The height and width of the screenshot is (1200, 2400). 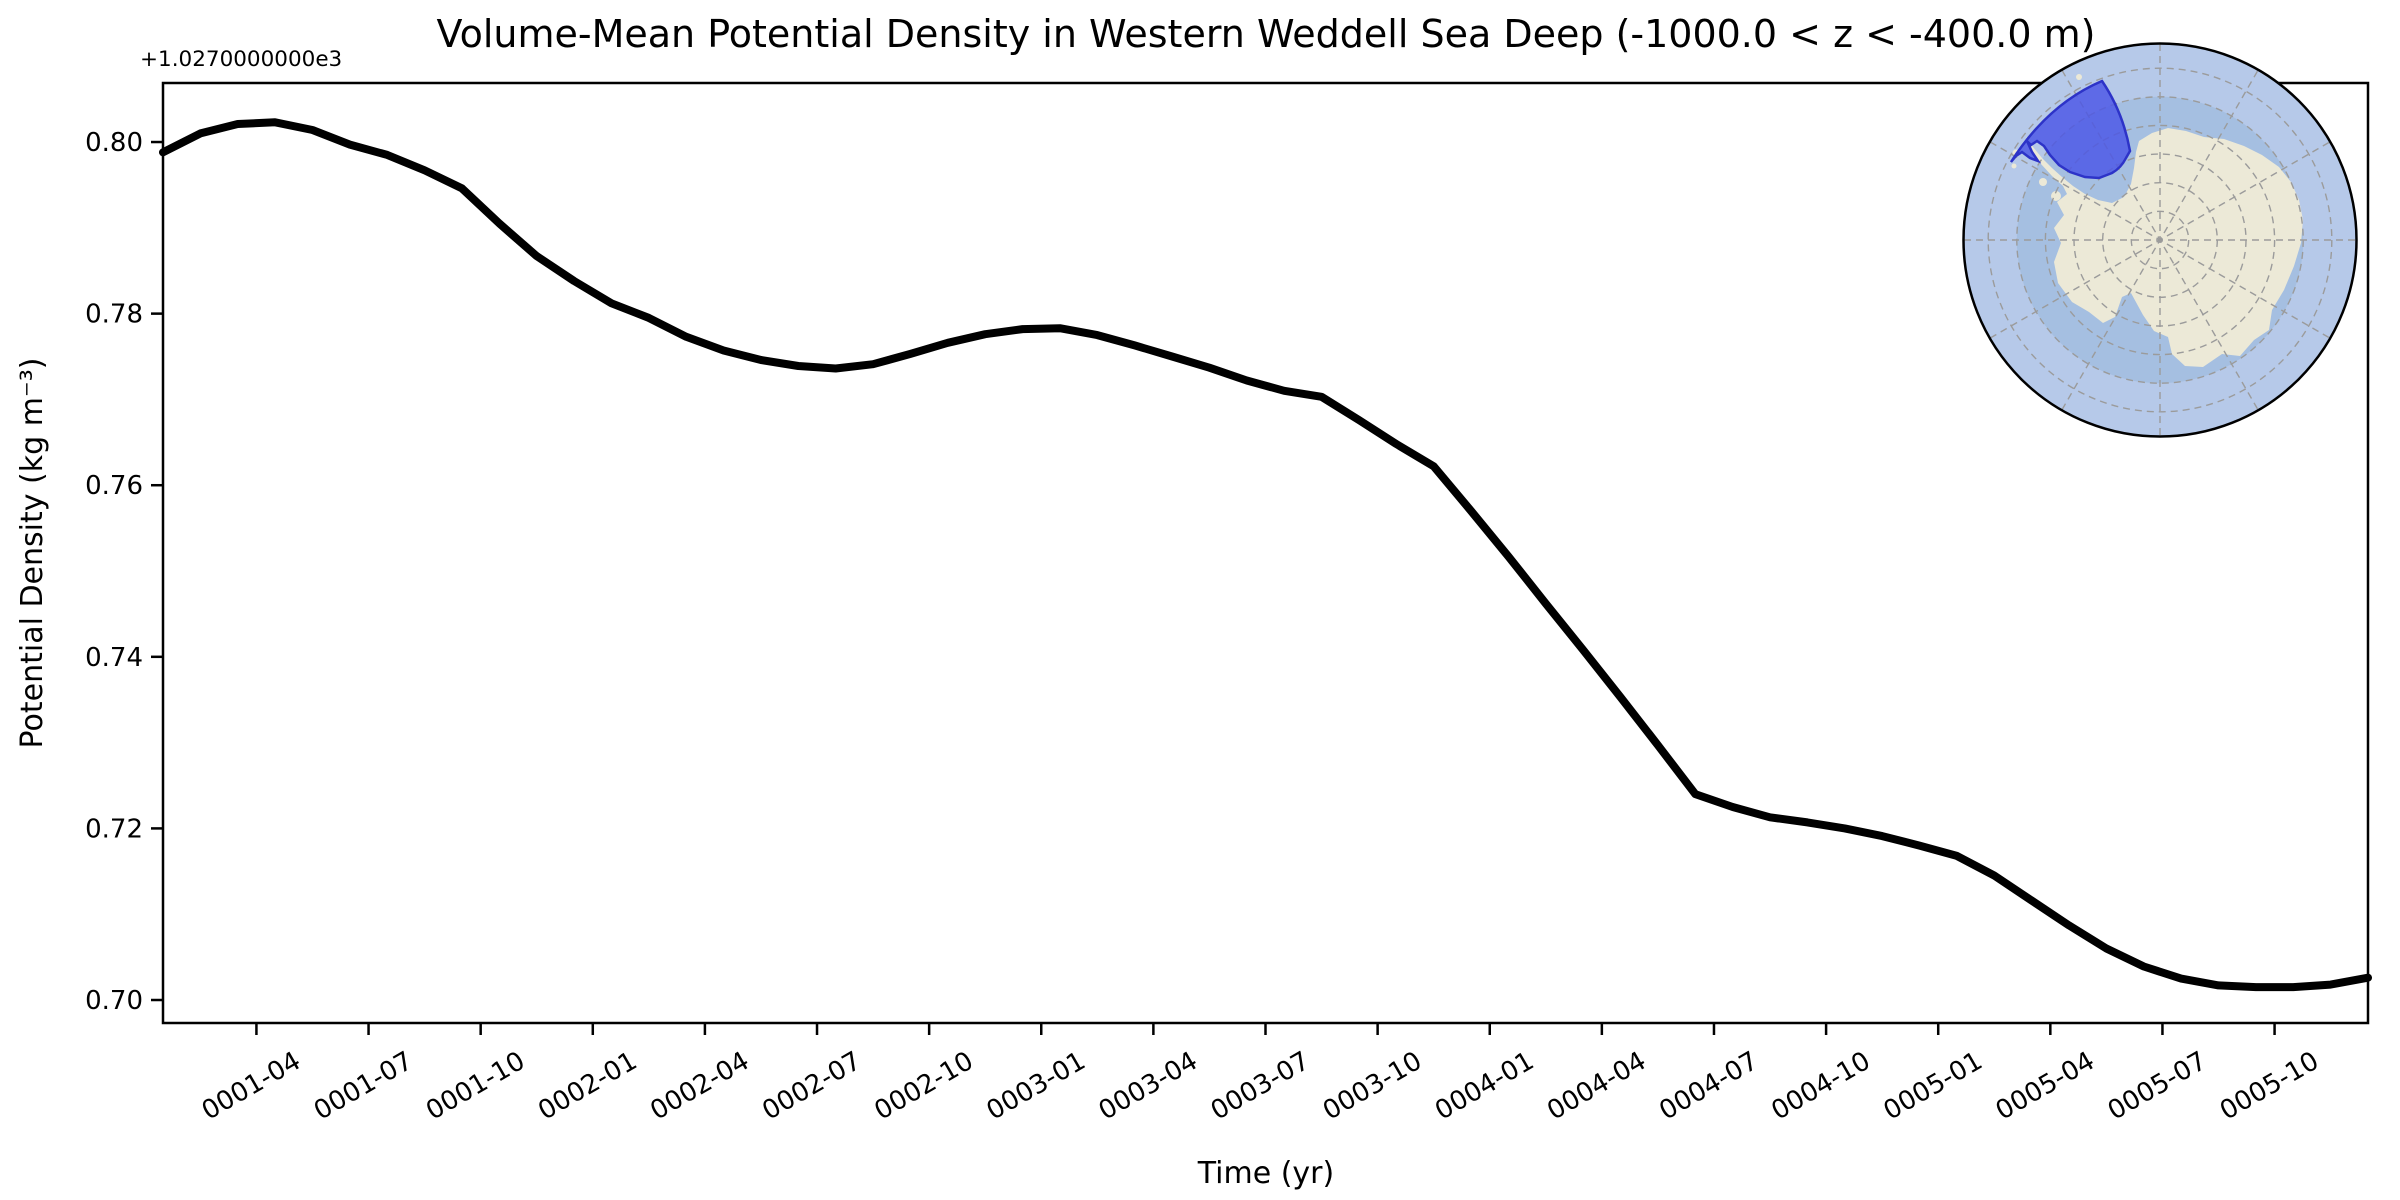 What do you see at coordinates (699, 1086) in the screenshot?
I see `x-tick-label: 0002-04` at bounding box center [699, 1086].